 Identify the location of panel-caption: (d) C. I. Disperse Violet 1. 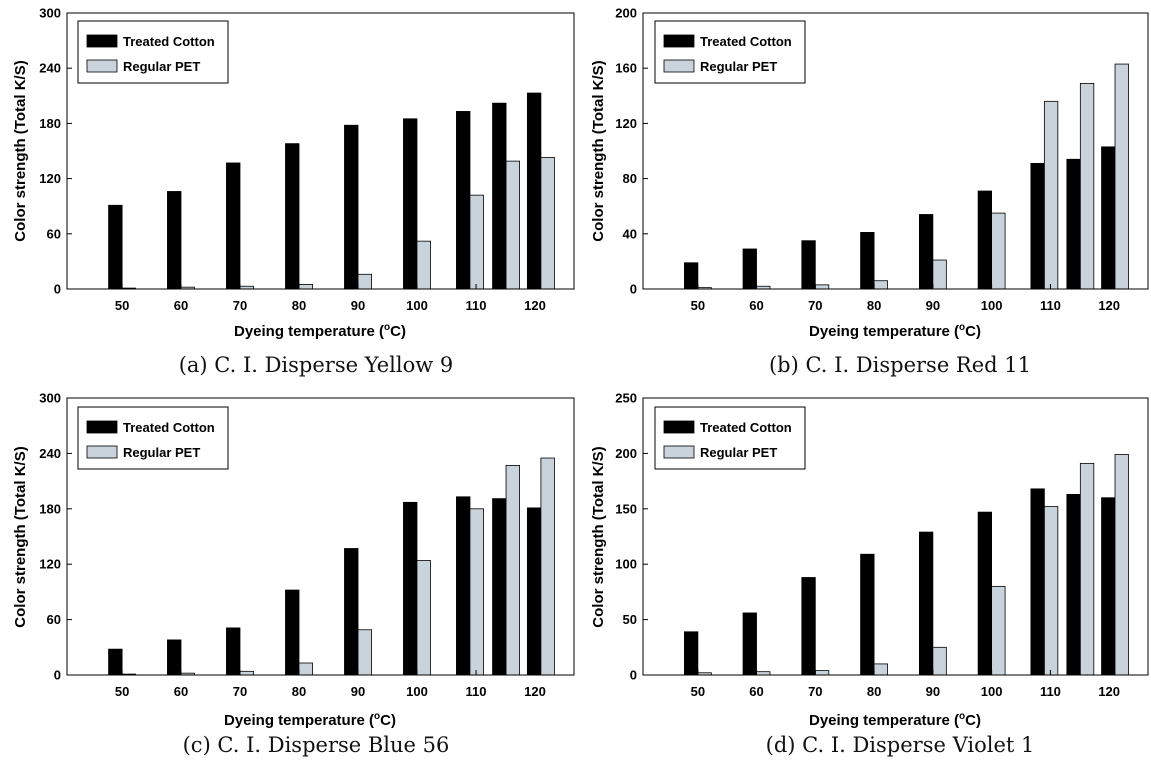
(900, 745).